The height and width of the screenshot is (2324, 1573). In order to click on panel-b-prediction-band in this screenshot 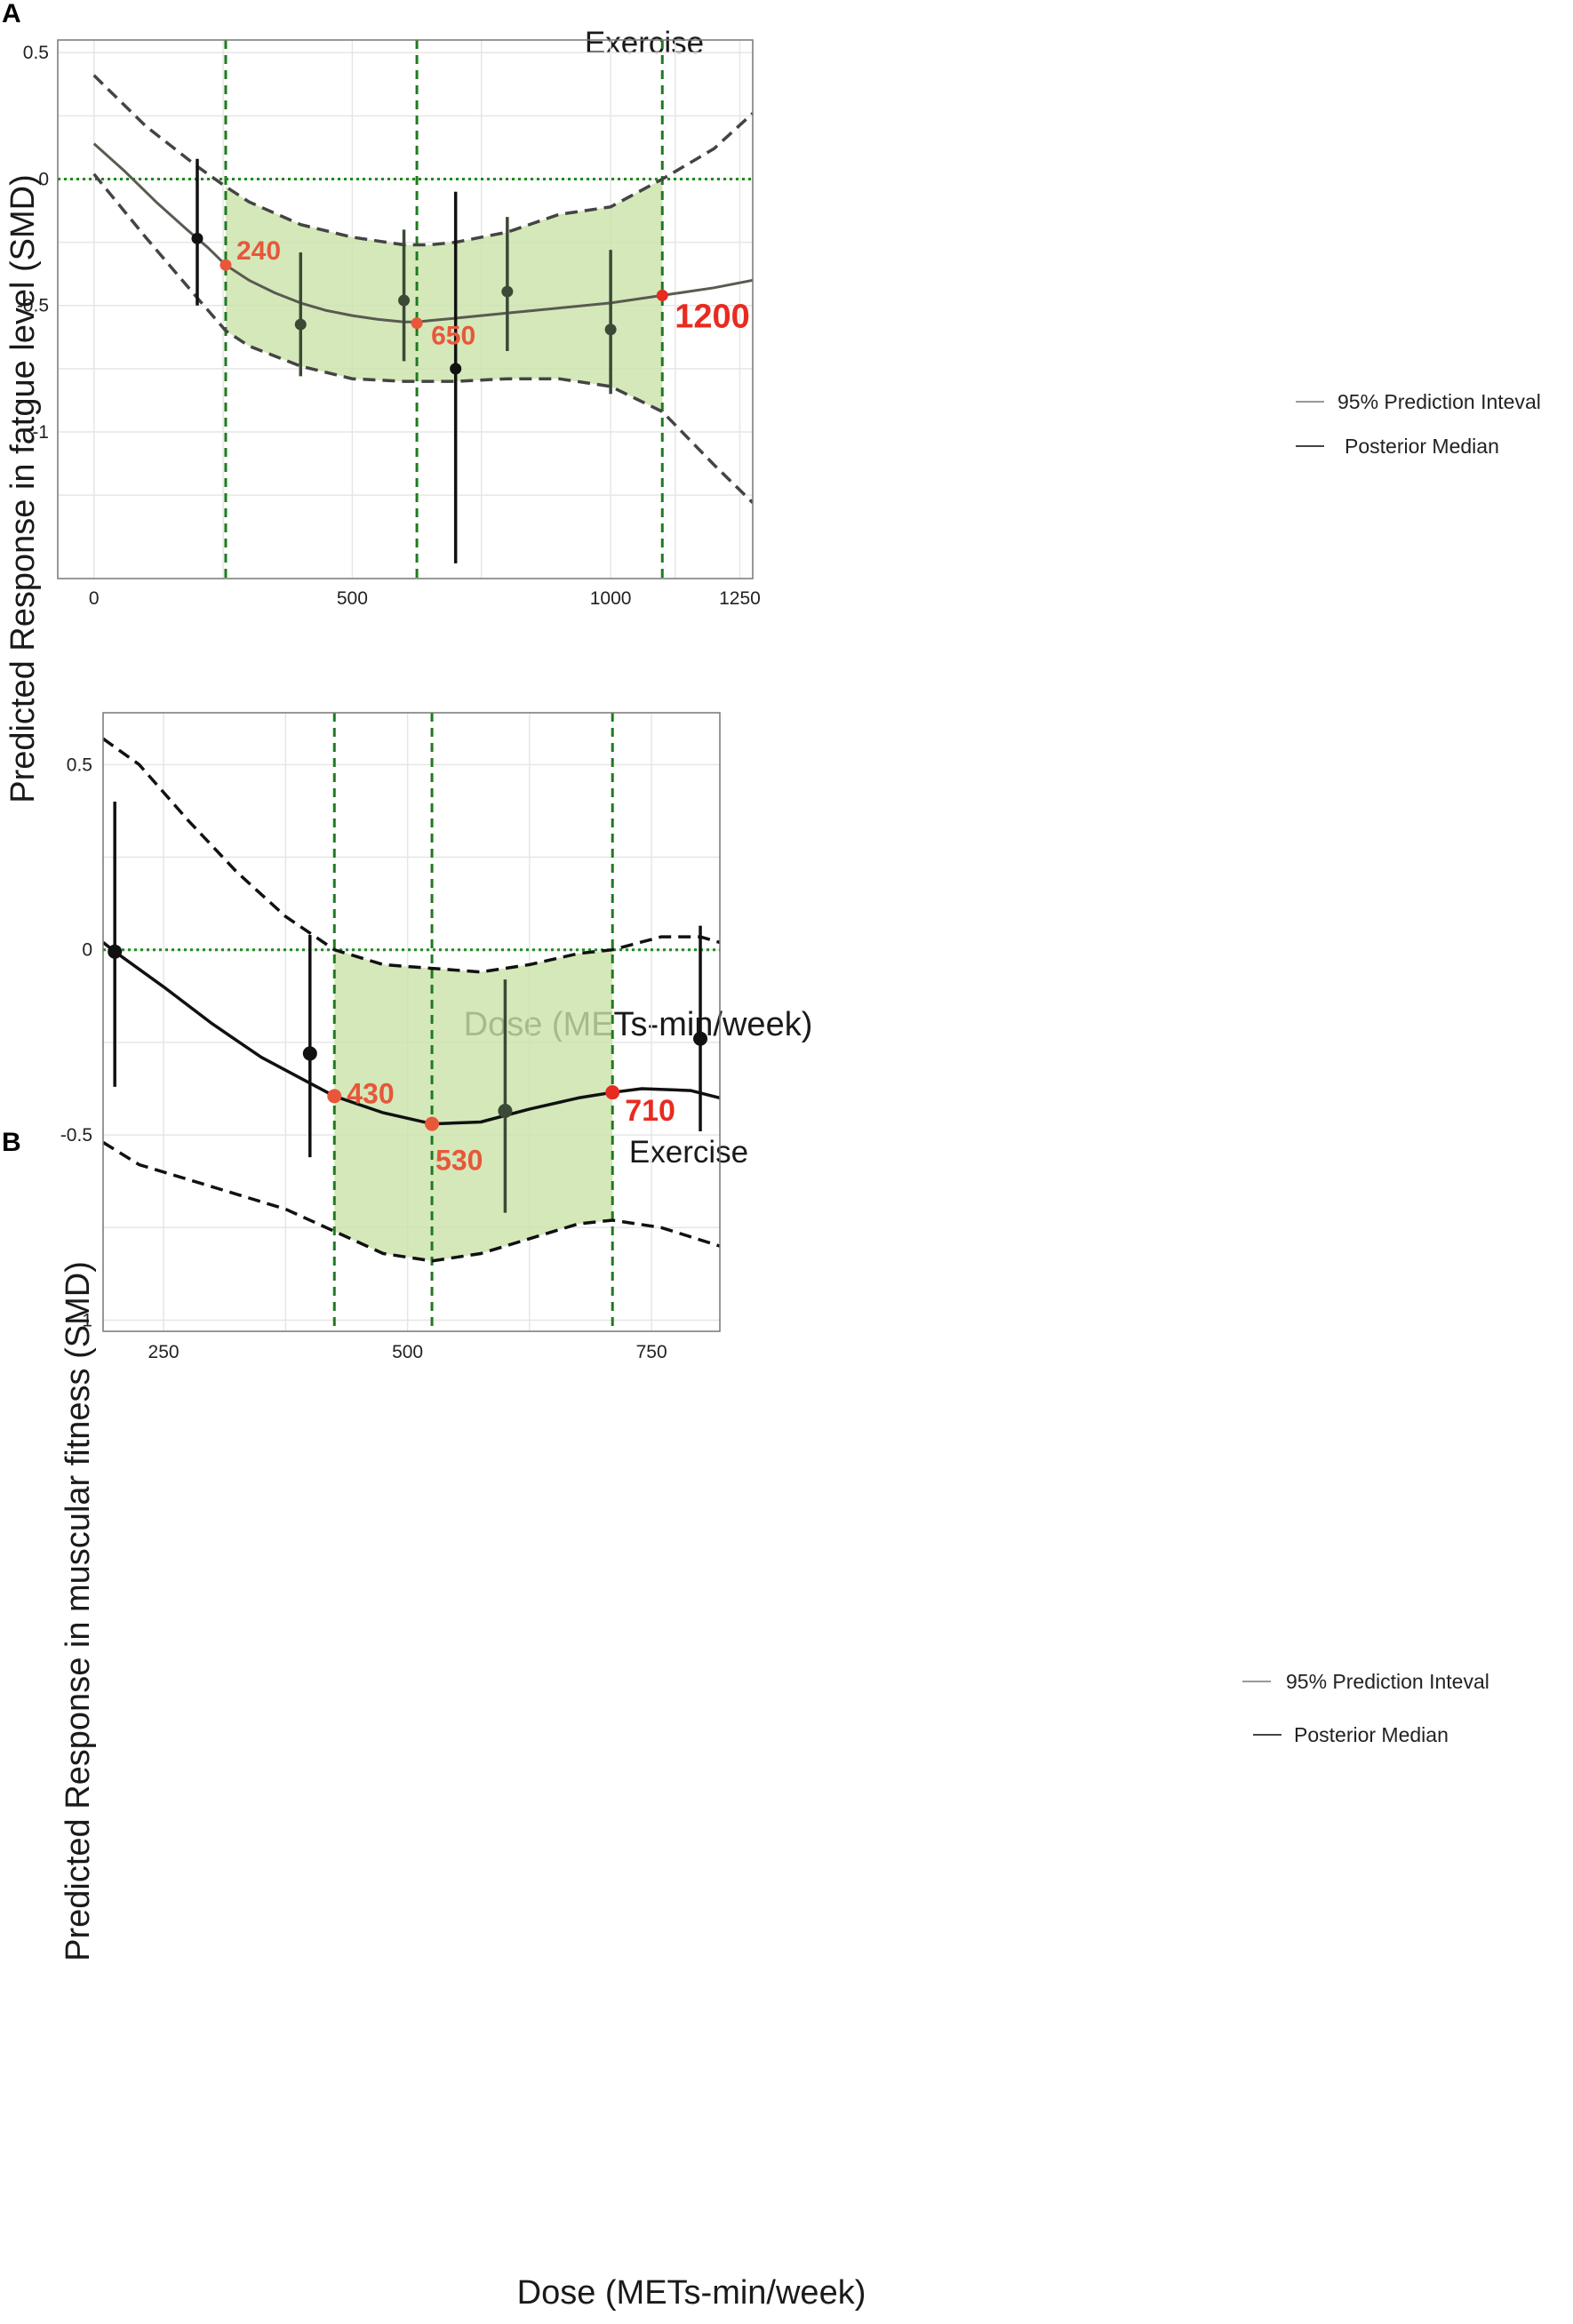, I will do `click(473, 1105)`.